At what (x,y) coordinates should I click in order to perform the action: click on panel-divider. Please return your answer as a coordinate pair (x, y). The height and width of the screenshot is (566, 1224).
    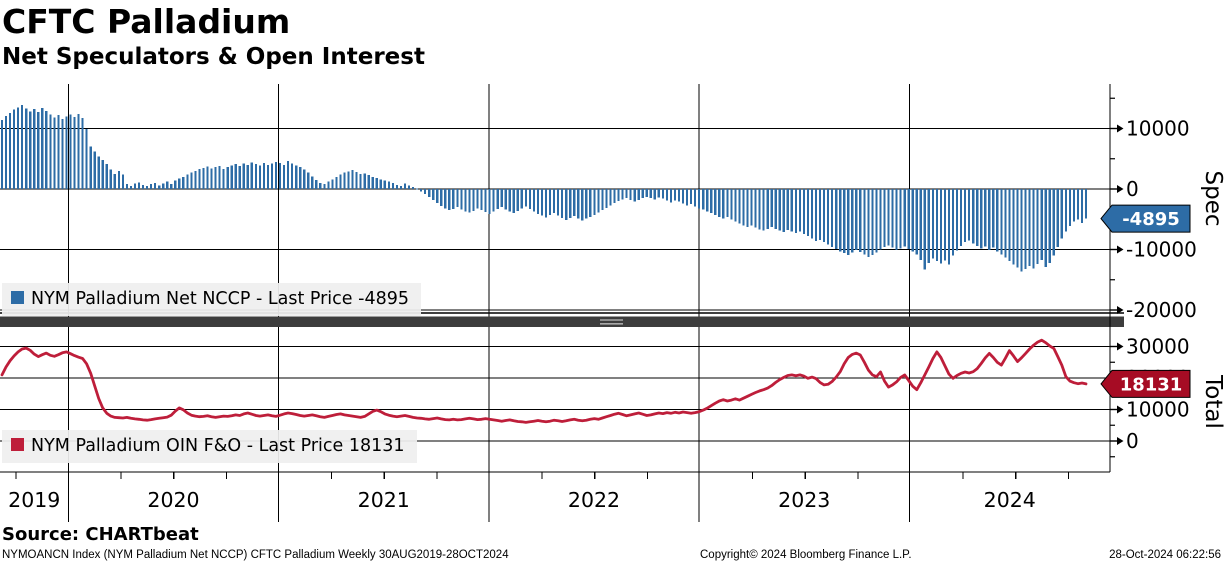
    Looking at the image, I should click on (562, 322).